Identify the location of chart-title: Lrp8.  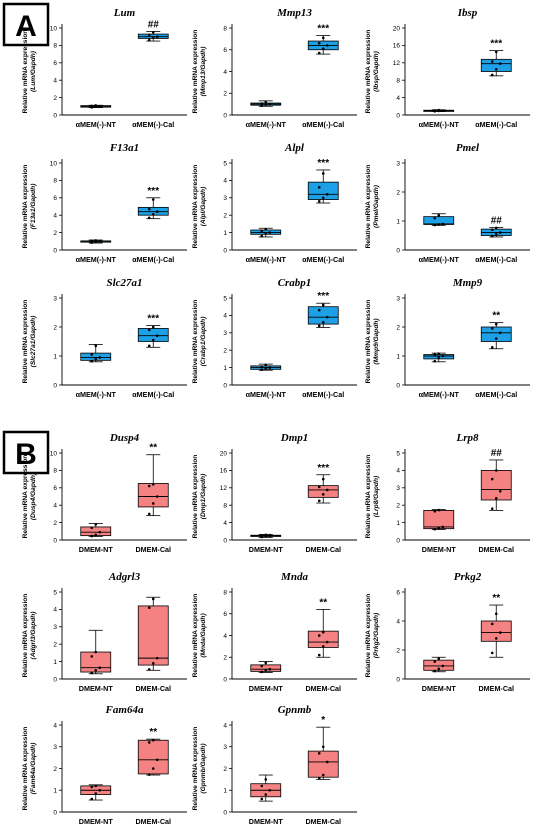
(468, 438).